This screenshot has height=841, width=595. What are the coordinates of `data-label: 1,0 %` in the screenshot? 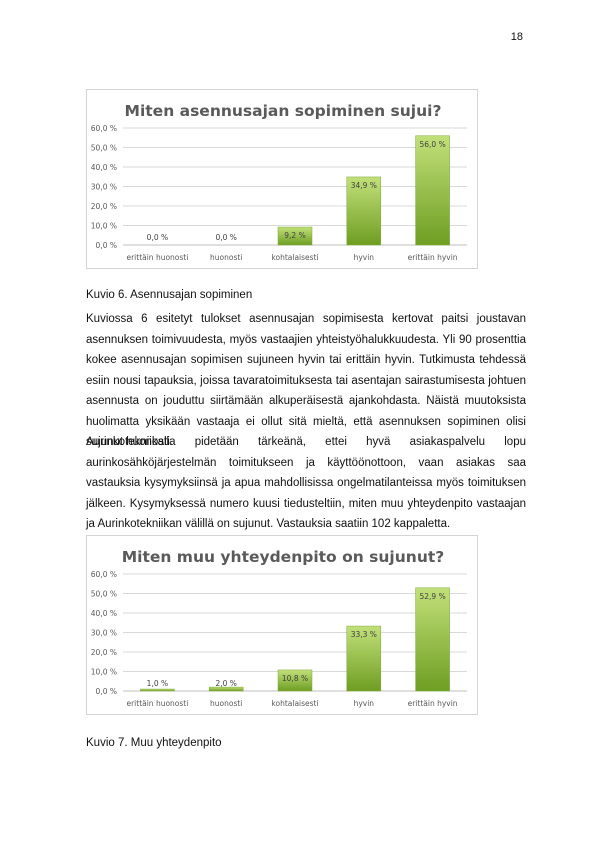 It's located at (157, 683).